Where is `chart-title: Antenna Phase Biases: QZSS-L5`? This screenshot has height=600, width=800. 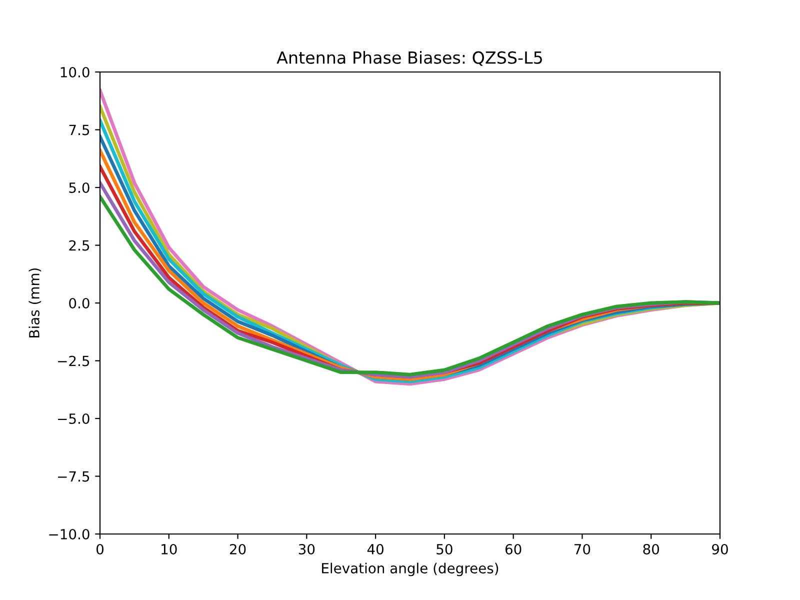
chart-title: Antenna Phase Biases: QZSS-L5 is located at coordinates (409, 58).